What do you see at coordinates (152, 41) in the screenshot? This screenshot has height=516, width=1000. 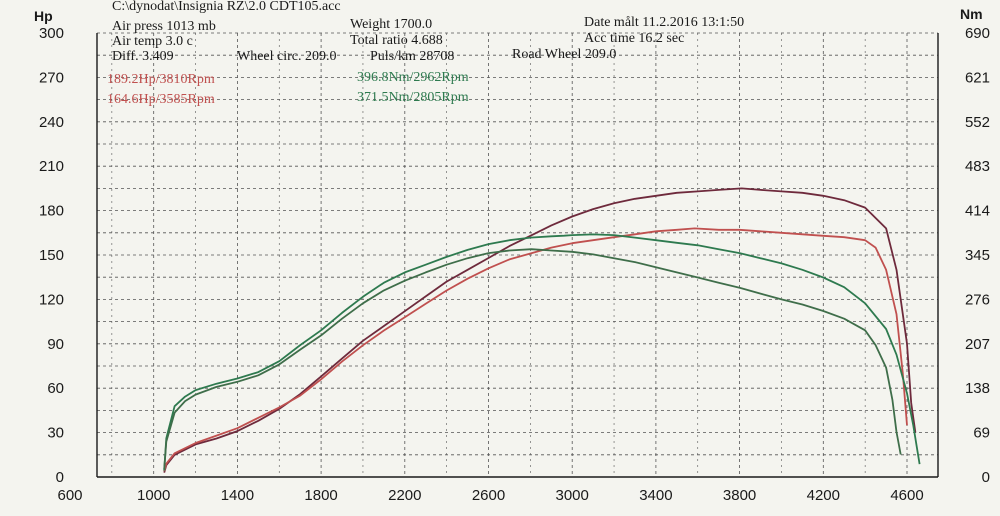 I see `air-temp: Air temp 3.0 c` at bounding box center [152, 41].